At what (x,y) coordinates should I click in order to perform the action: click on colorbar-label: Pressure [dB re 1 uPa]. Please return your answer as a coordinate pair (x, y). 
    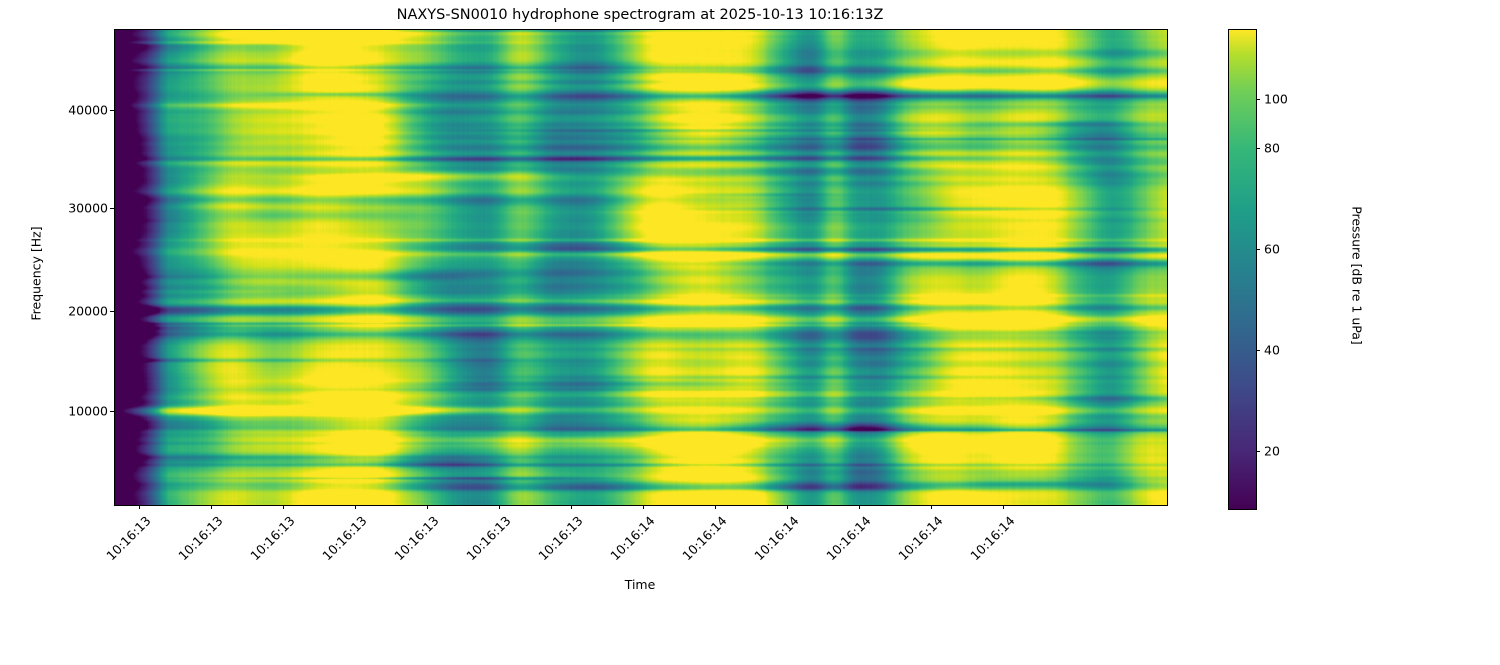
    Looking at the image, I should click on (1357, 275).